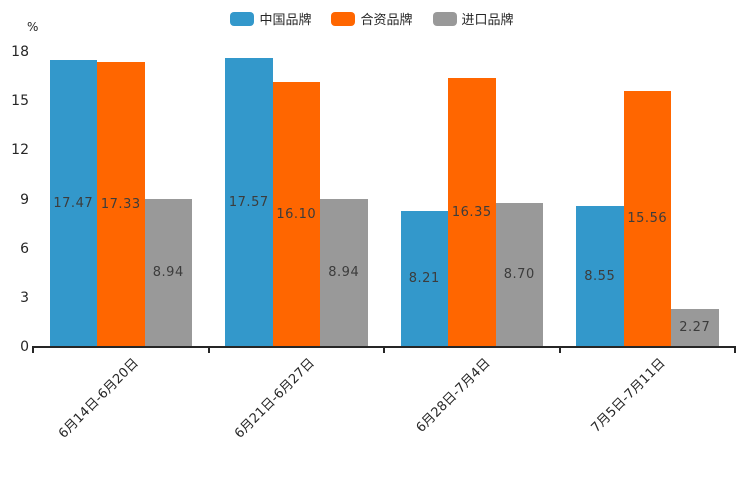 The width and height of the screenshot is (744, 496). I want to click on bar: 17.57, so click(249, 202).